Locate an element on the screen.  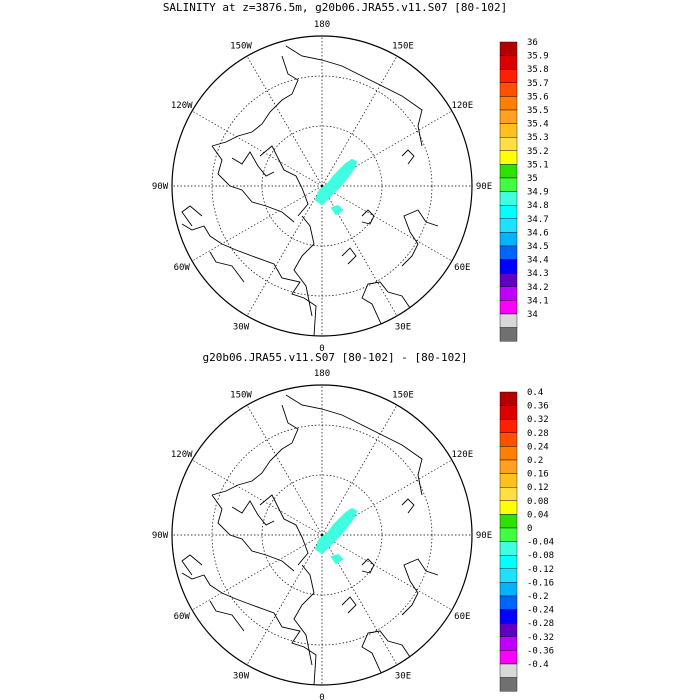
colorbar-label: 35.2 is located at coordinates (538, 152).